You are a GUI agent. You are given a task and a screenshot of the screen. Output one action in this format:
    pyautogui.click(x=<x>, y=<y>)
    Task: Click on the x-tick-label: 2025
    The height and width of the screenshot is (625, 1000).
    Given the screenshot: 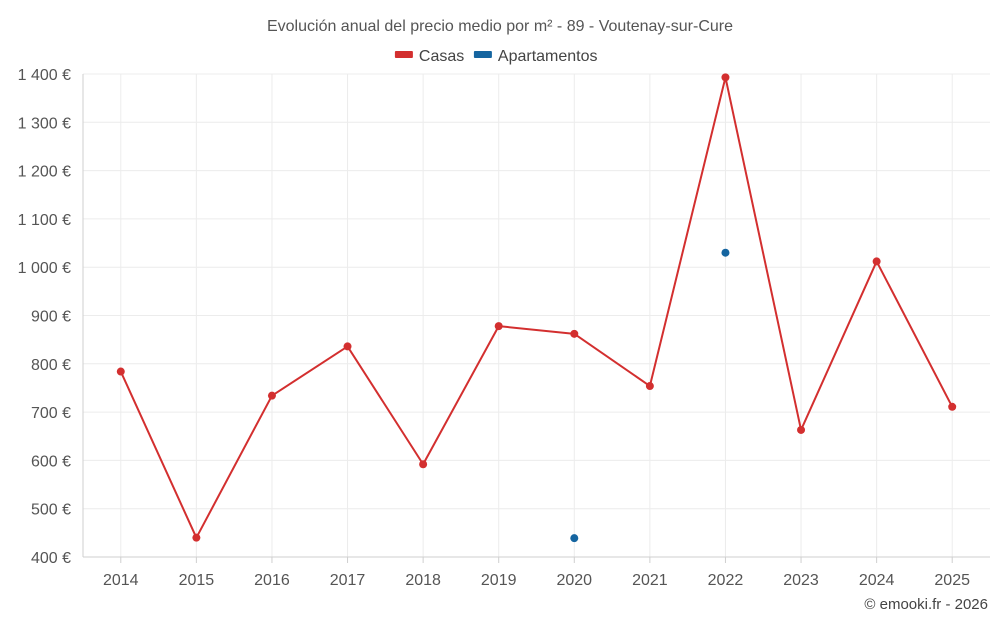 What is the action you would take?
    pyautogui.click(x=952, y=580)
    